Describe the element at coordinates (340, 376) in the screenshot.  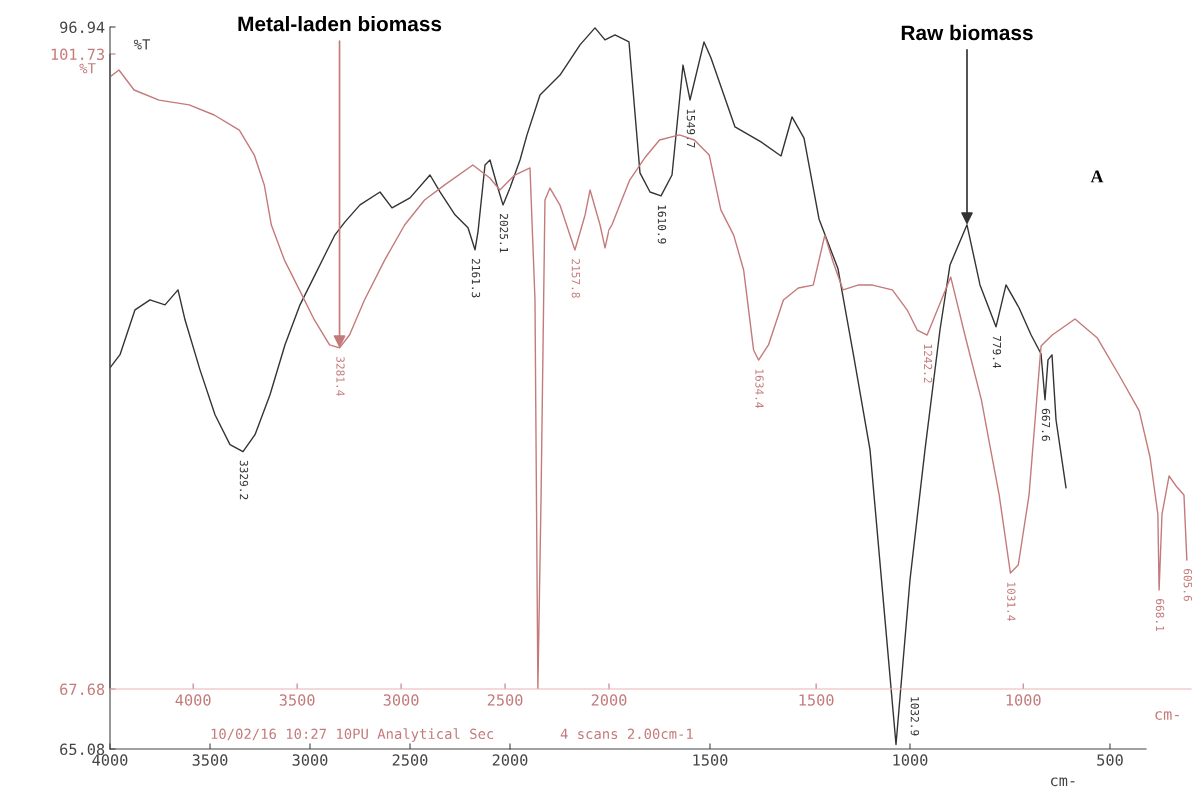
I see `annotation: 3281.4` at that location.